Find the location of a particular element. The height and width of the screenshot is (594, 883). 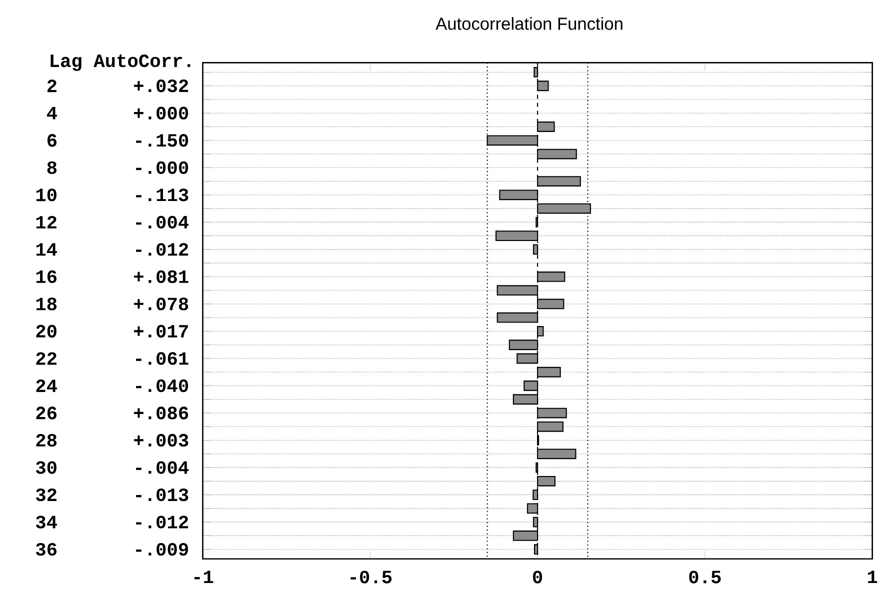

y-tick-label: 24 is located at coordinates (46, 386).